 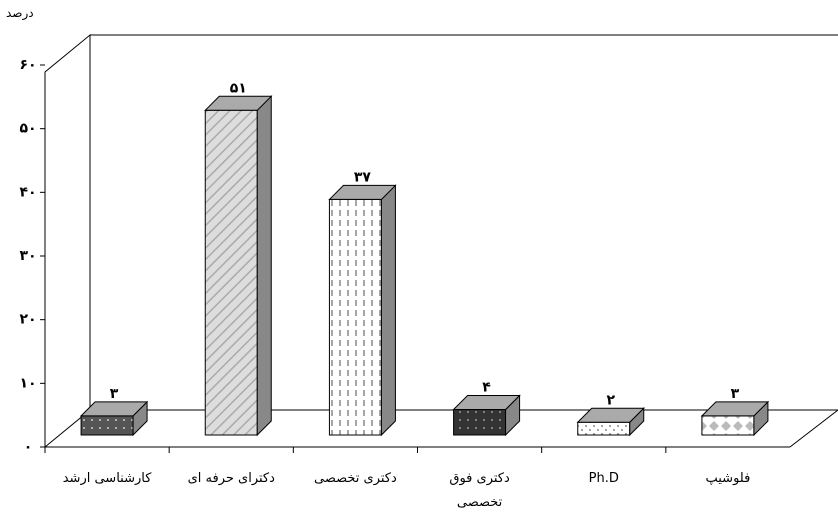 I want to click on y-tick-label: ۳۰, so click(x=27, y=256).